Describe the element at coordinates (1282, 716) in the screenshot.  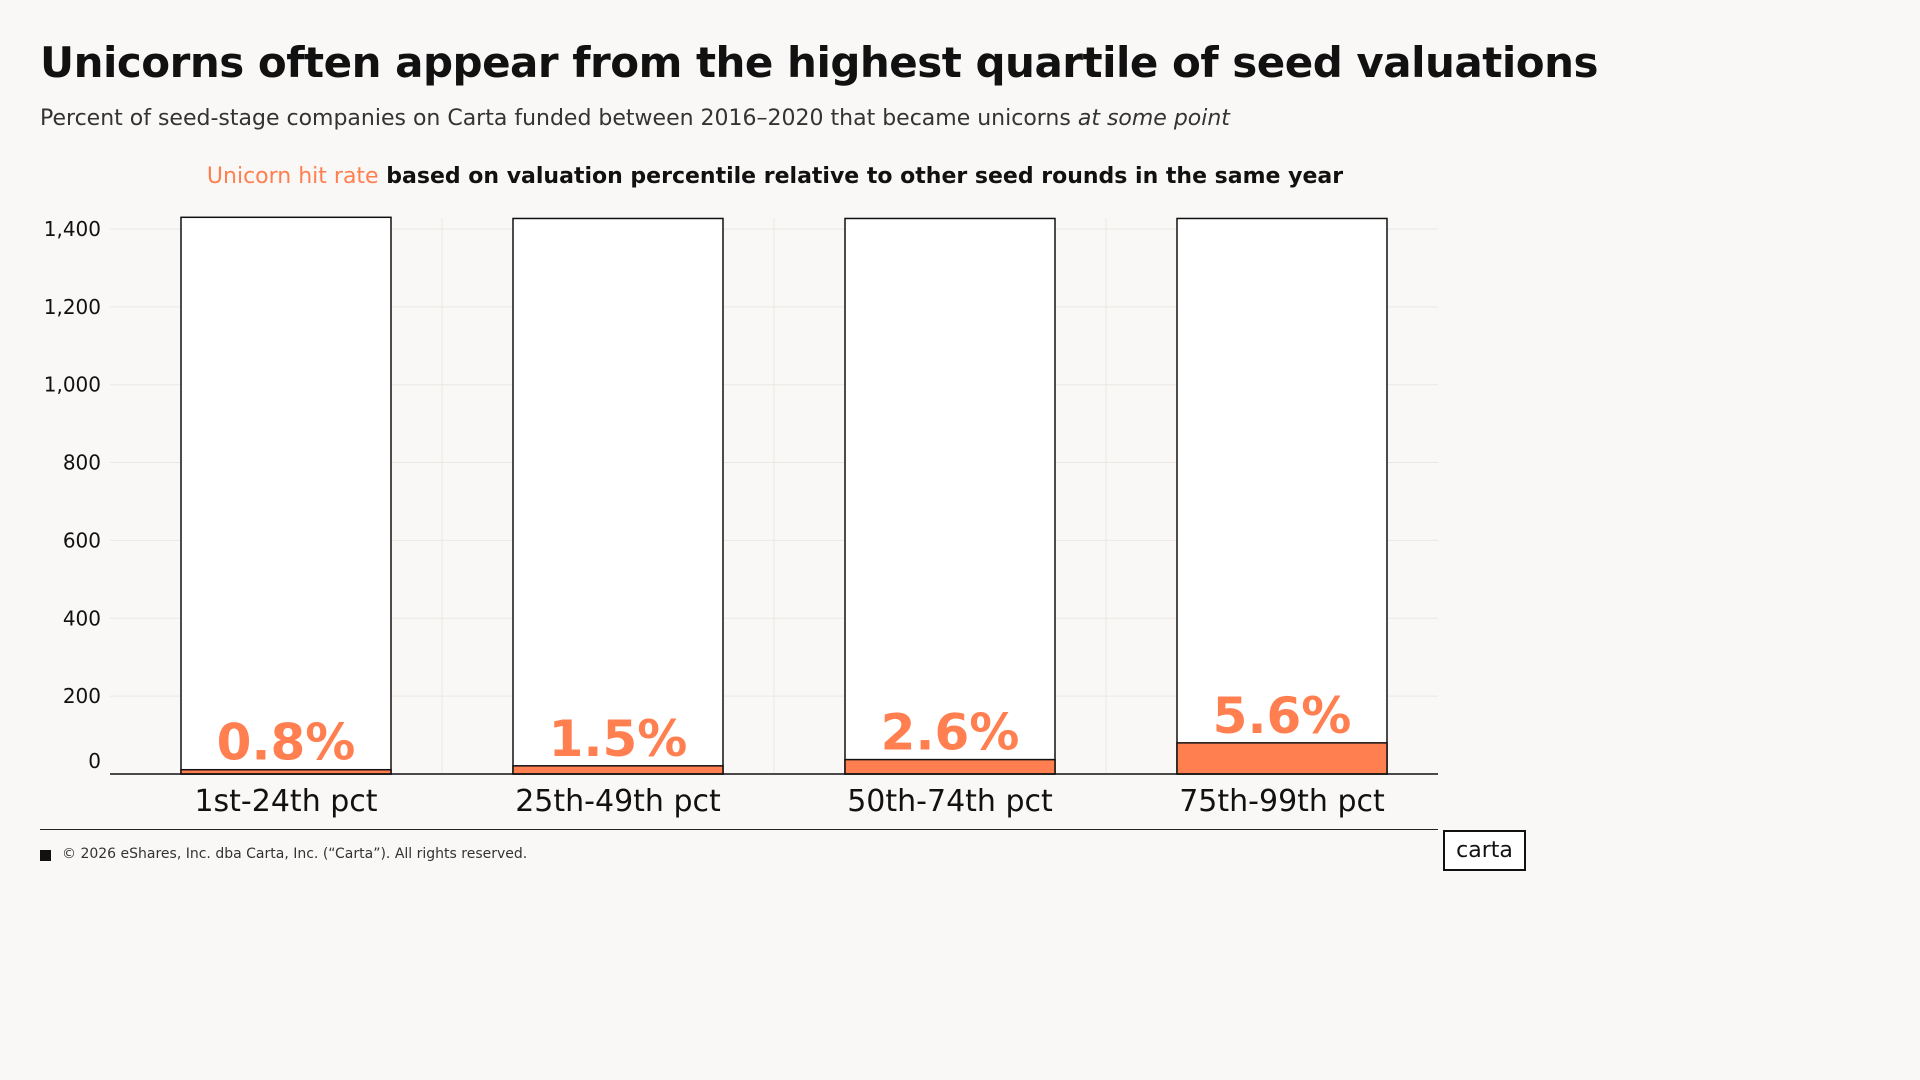
I see `data-label: 5.6%` at that location.